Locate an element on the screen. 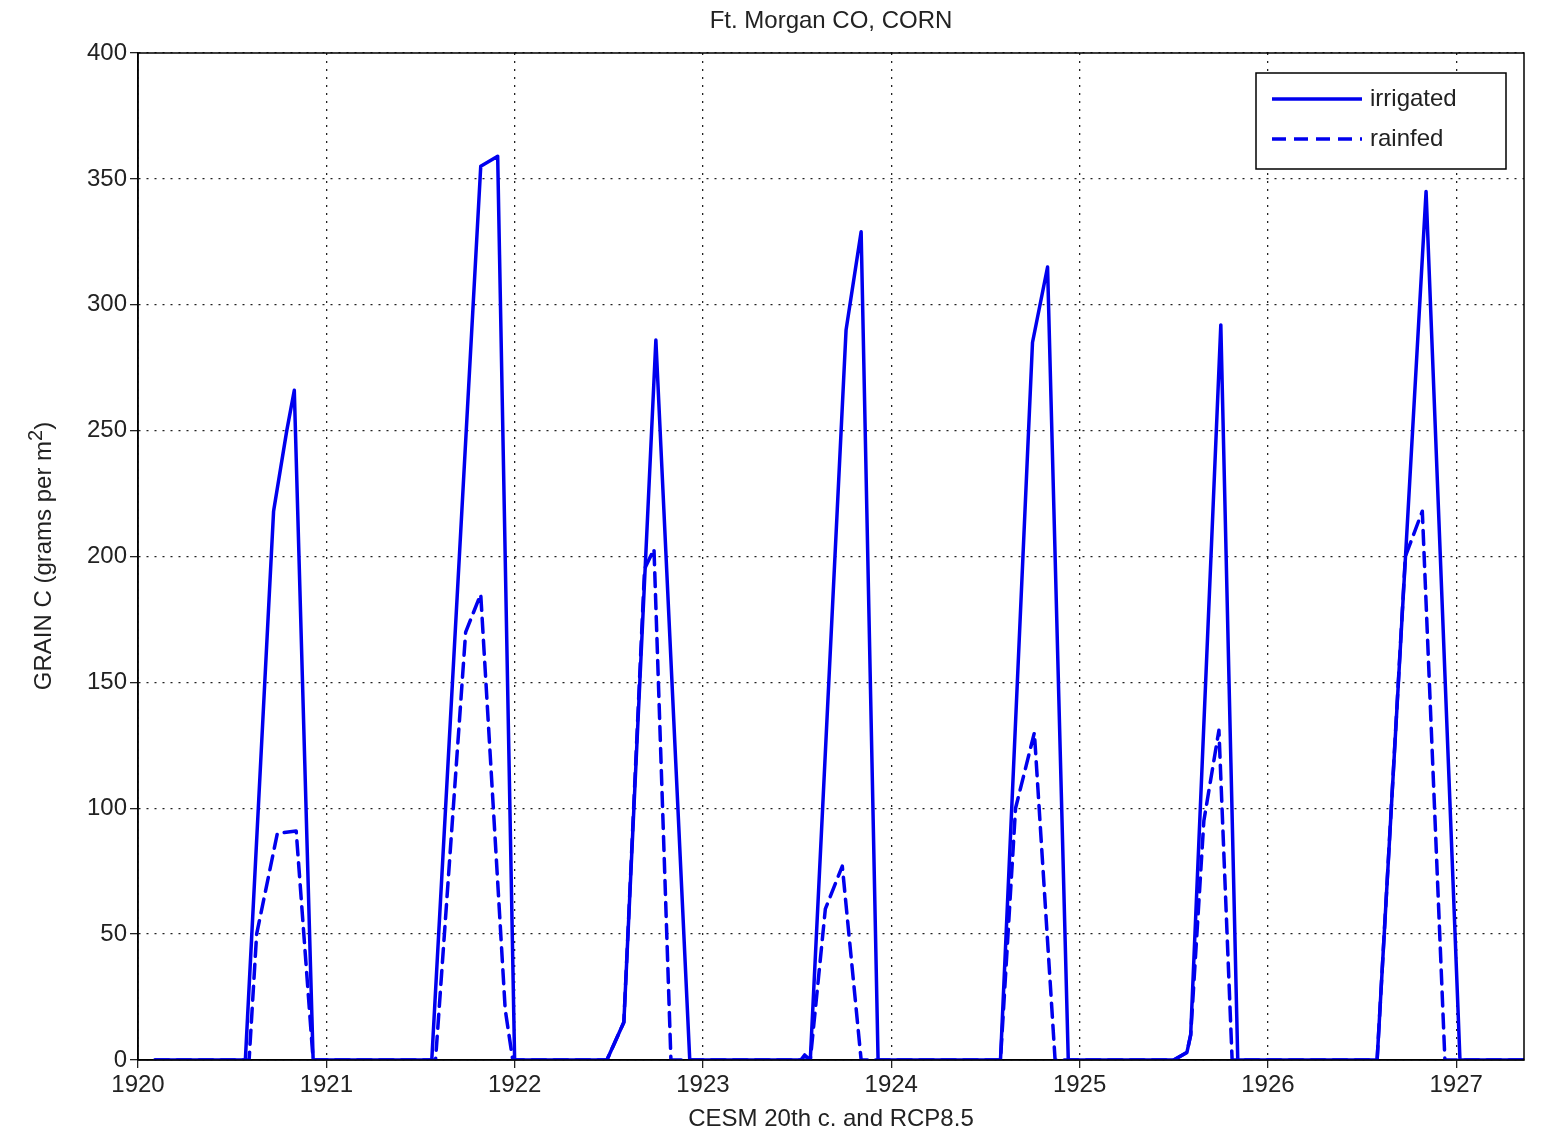 The height and width of the screenshot is (1134, 1553). x-tick-label: 1922 is located at coordinates (514, 1084).